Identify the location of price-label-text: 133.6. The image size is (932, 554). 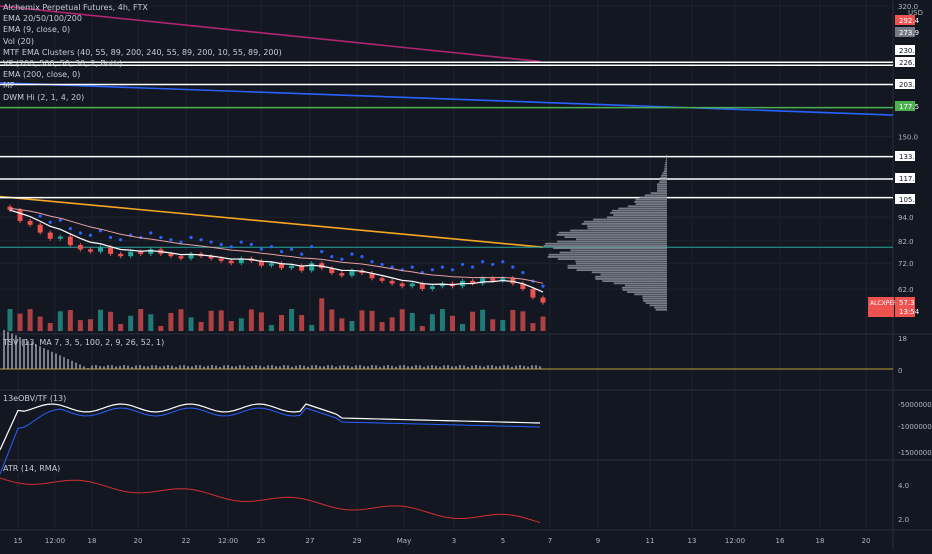
(909, 157).